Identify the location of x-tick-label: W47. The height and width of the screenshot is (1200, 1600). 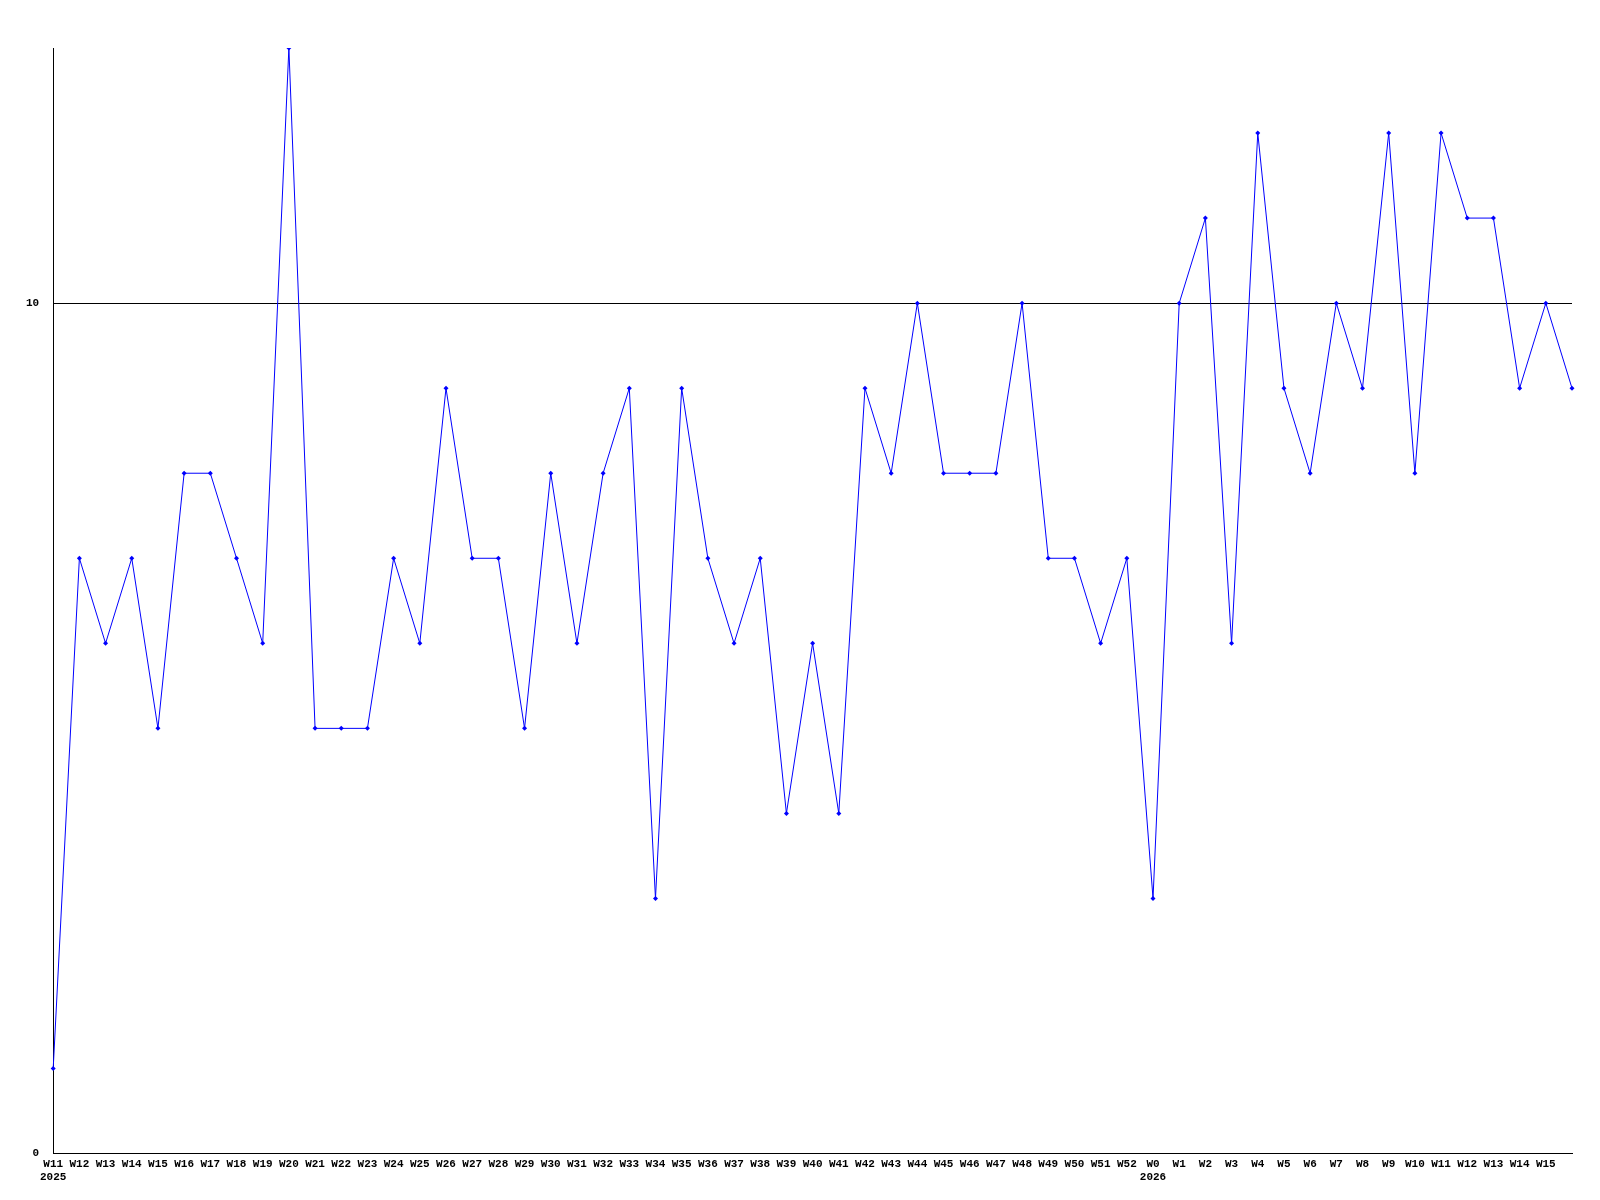
(996, 1163).